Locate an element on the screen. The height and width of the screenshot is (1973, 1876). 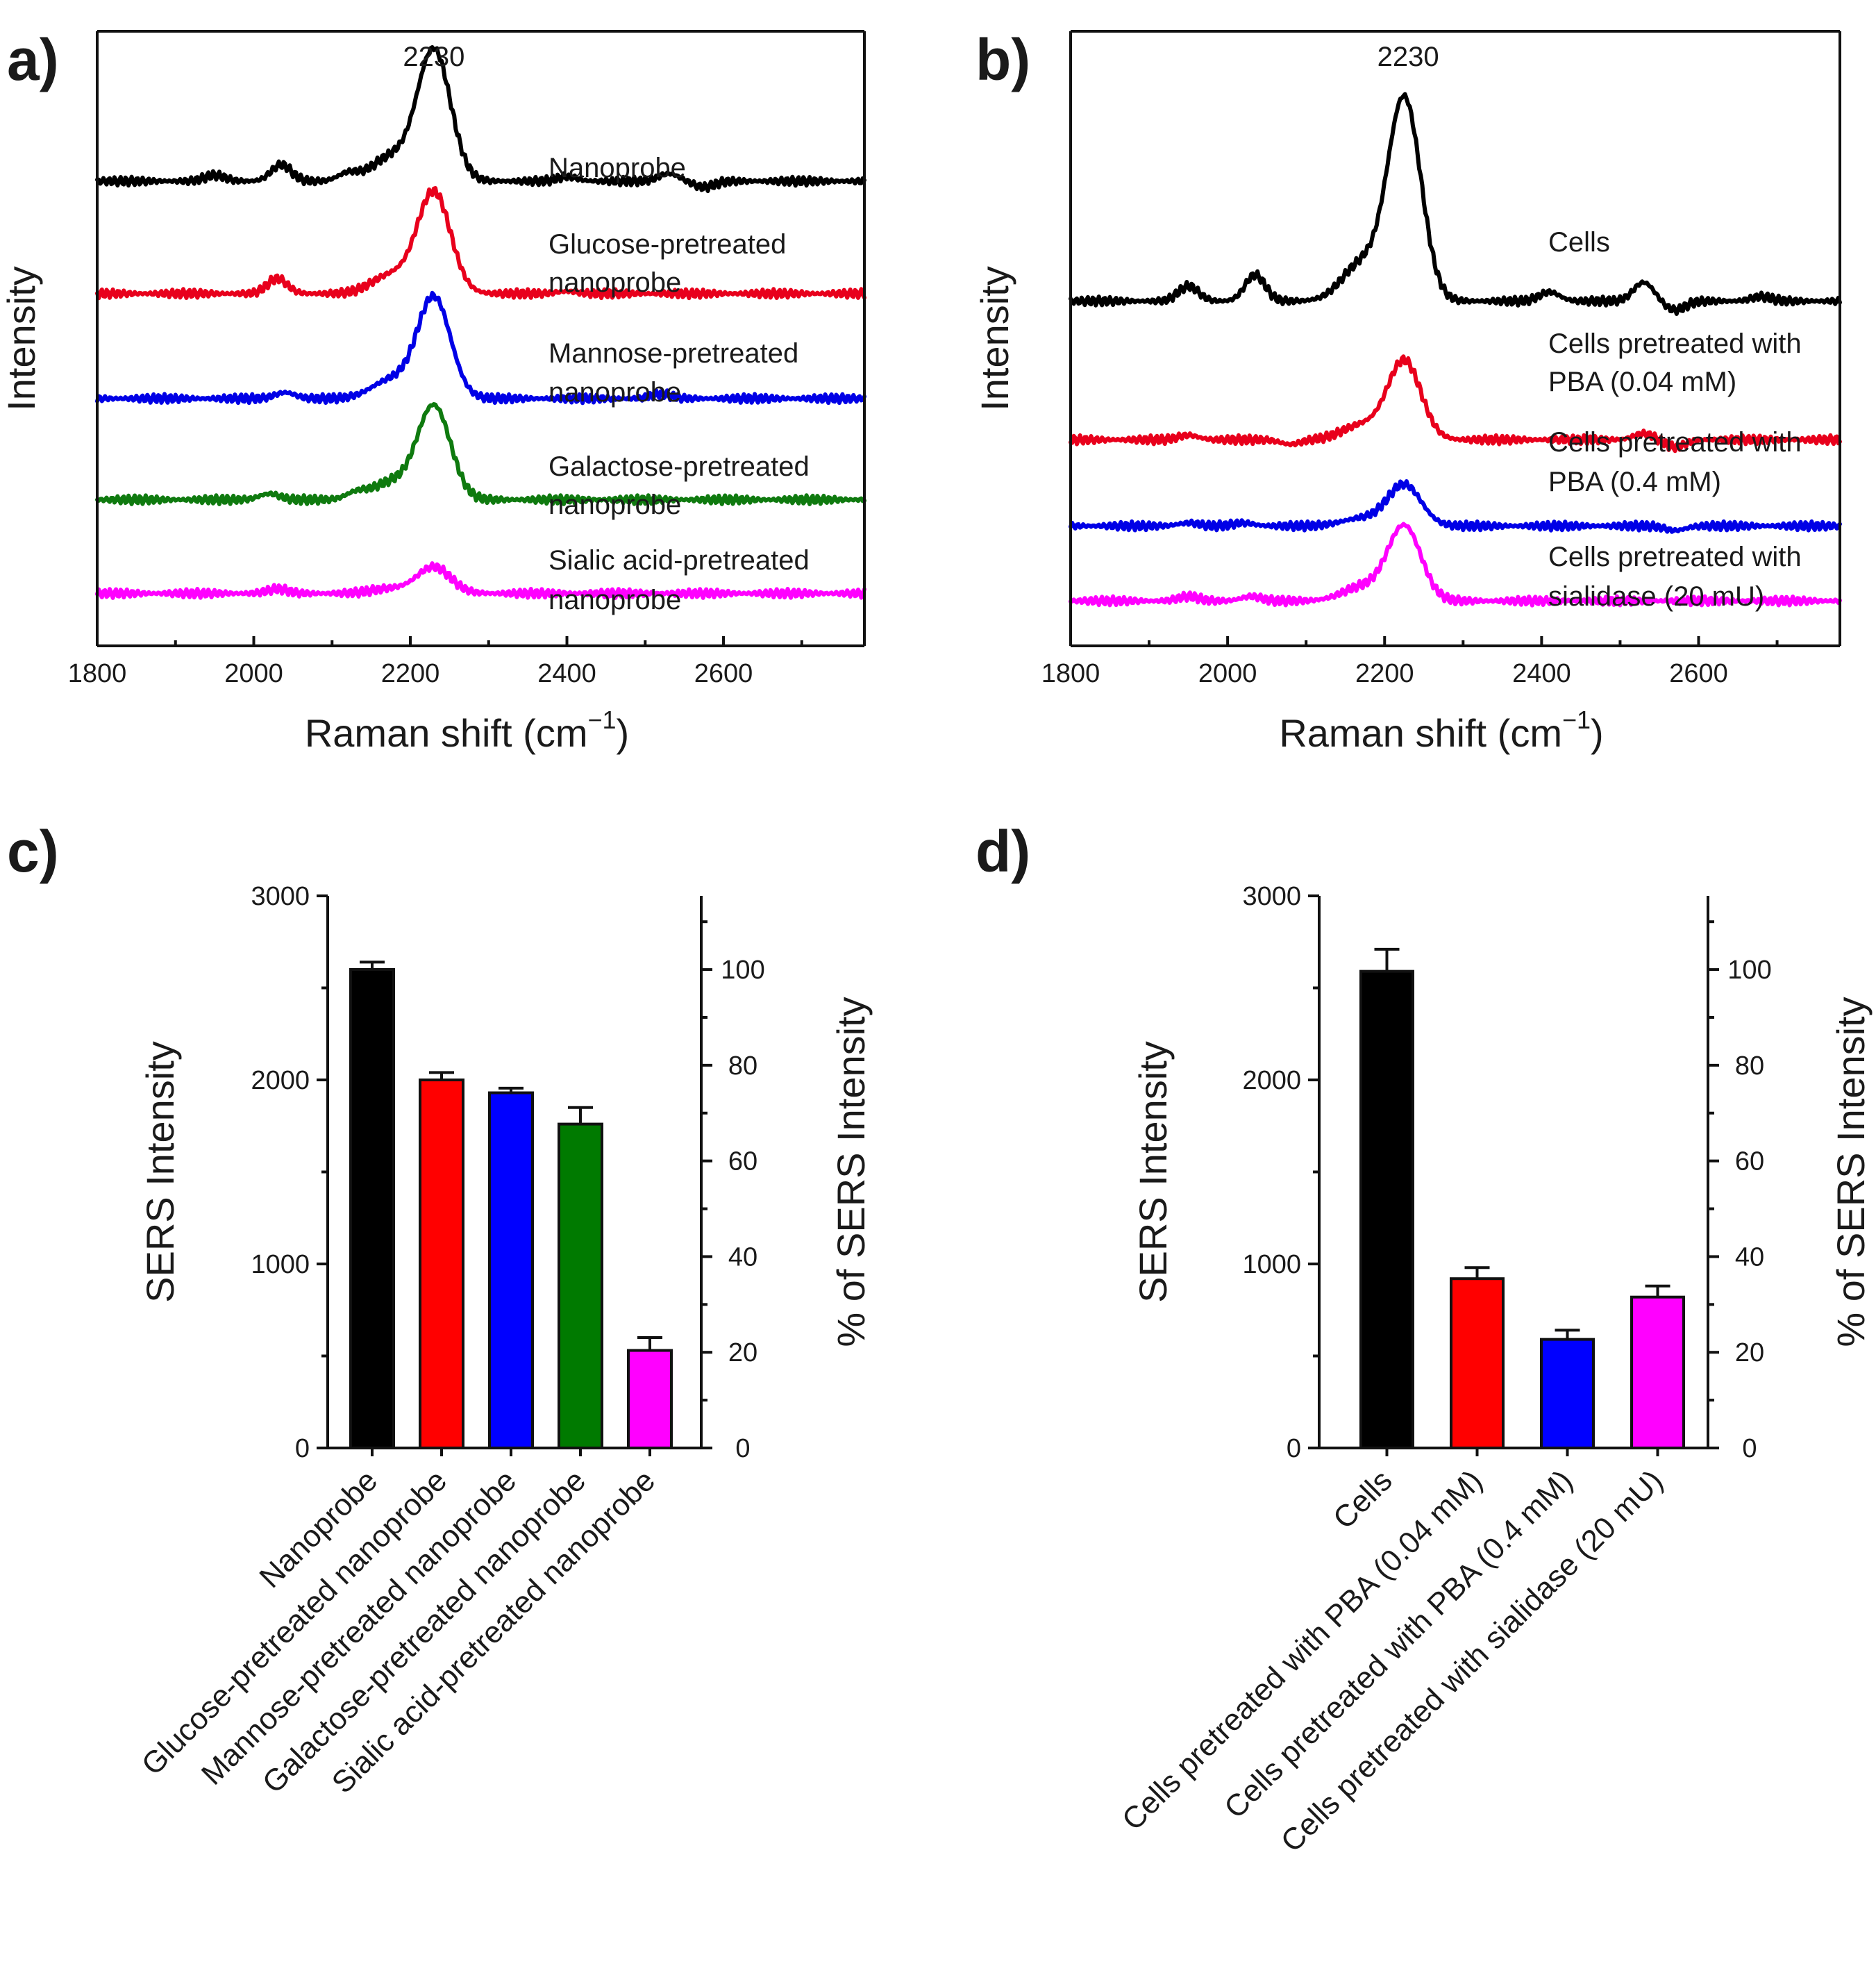
category-label: Cells pretreated with sialidase (20 mU) is located at coordinates (1472, 1660).